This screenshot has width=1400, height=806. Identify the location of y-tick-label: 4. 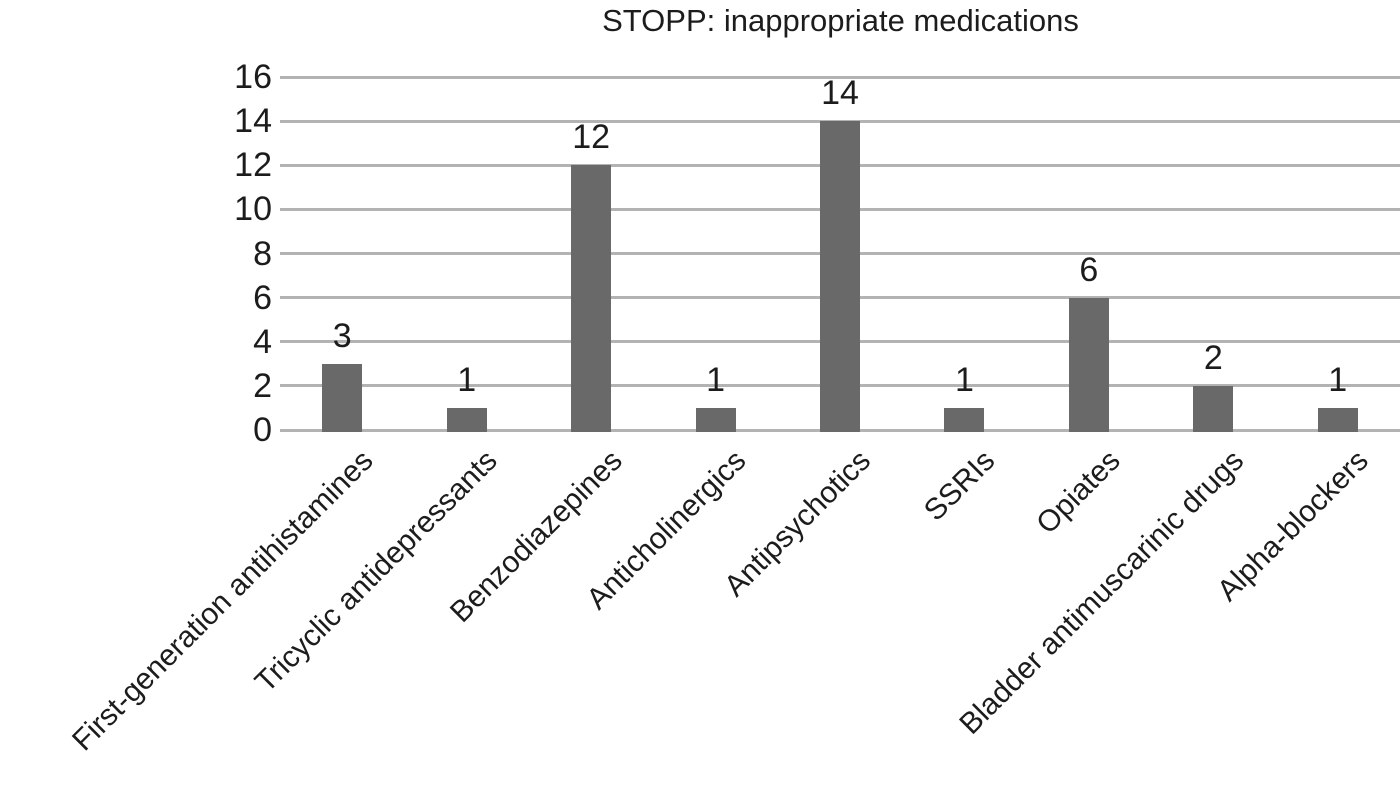
(262, 341).